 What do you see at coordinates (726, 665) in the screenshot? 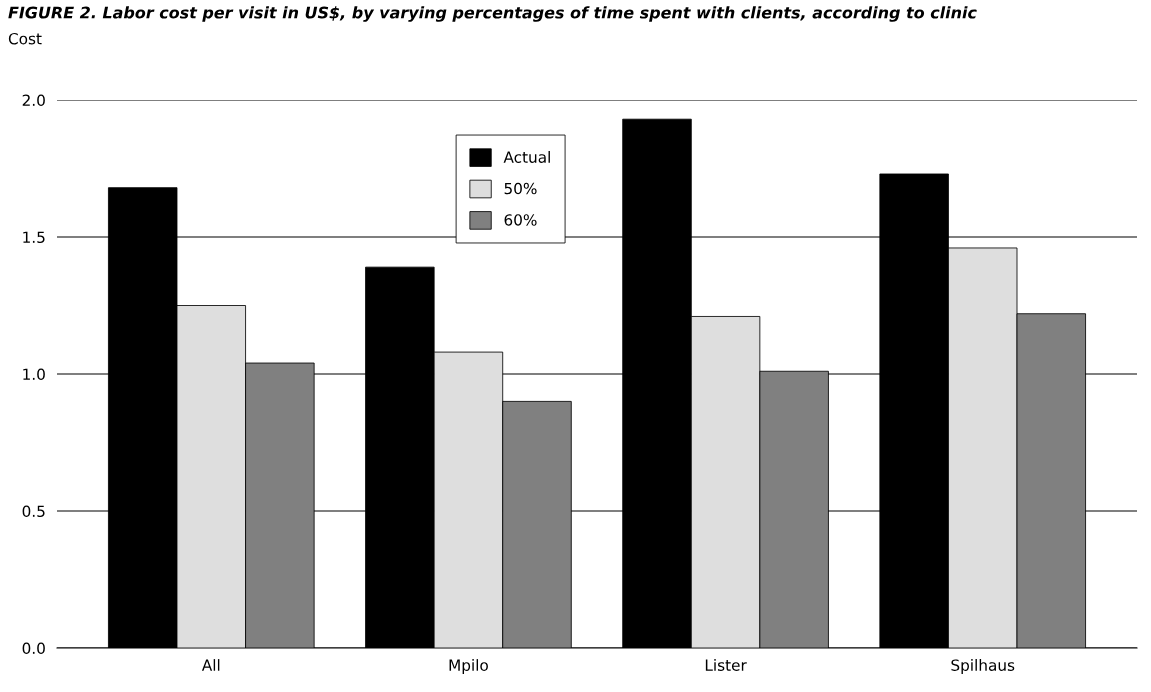
I see `x-tick-label: Lister` at bounding box center [726, 665].